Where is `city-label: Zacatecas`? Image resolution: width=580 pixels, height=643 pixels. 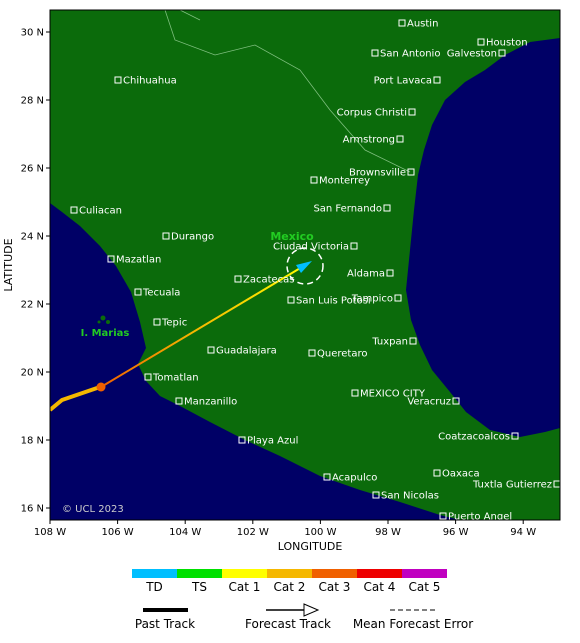 city-label: Zacatecas is located at coordinates (269, 280).